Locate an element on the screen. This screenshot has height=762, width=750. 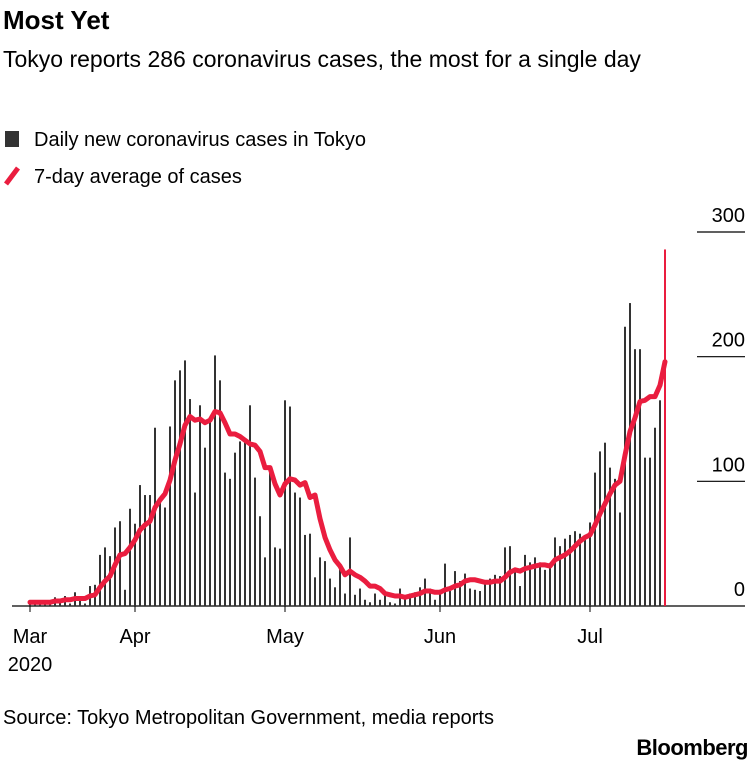
x-tick-label: Apr is located at coordinates (134, 637).